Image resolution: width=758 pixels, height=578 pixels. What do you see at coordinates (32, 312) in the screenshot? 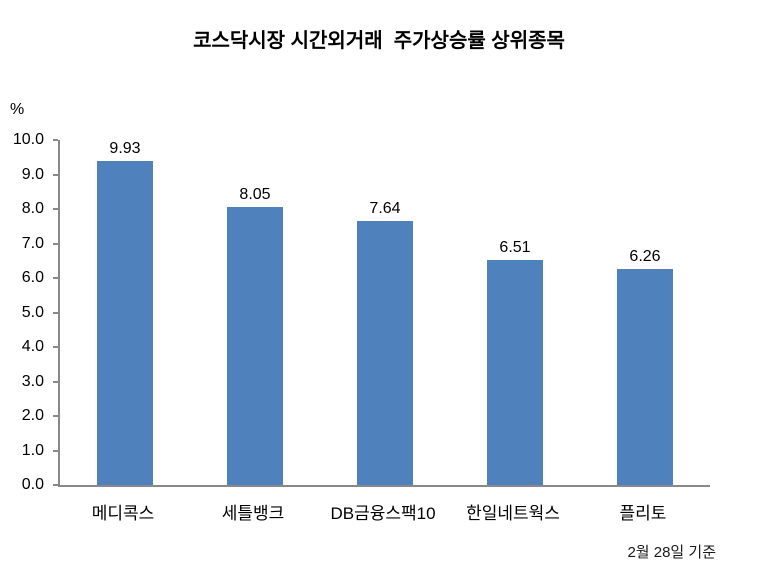
I see `y-axis-tick-label: 5.0` at bounding box center [32, 312].